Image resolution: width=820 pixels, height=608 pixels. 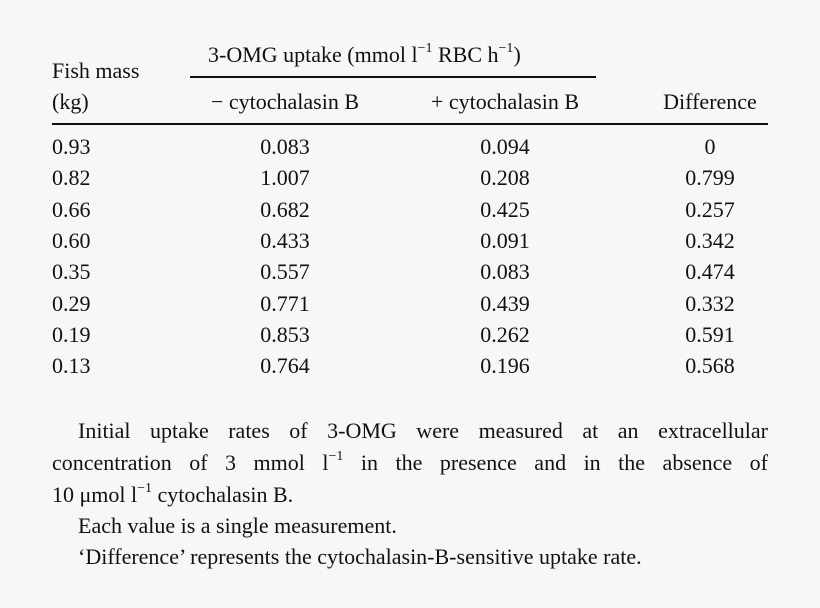 What do you see at coordinates (96, 70) in the screenshot?
I see `col-header-fish-mass: Fish mass` at bounding box center [96, 70].